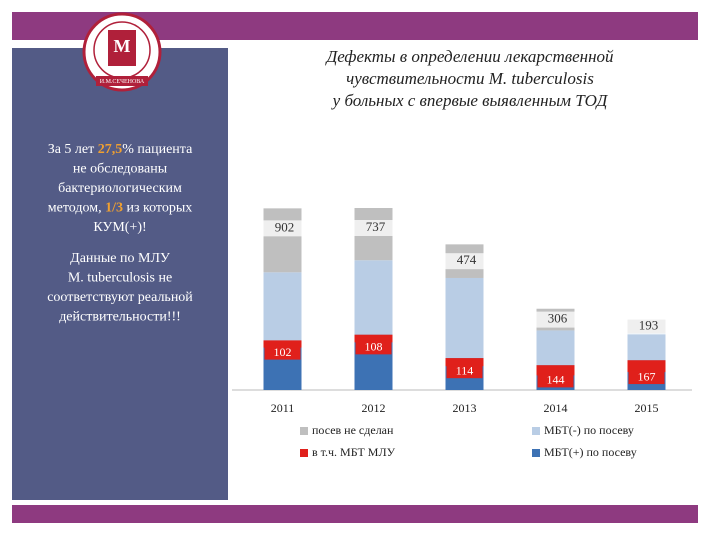 This screenshot has height=545, width=720. Describe the element at coordinates (374, 408) in the screenshot. I see `x-tick-label: 2012` at that location.